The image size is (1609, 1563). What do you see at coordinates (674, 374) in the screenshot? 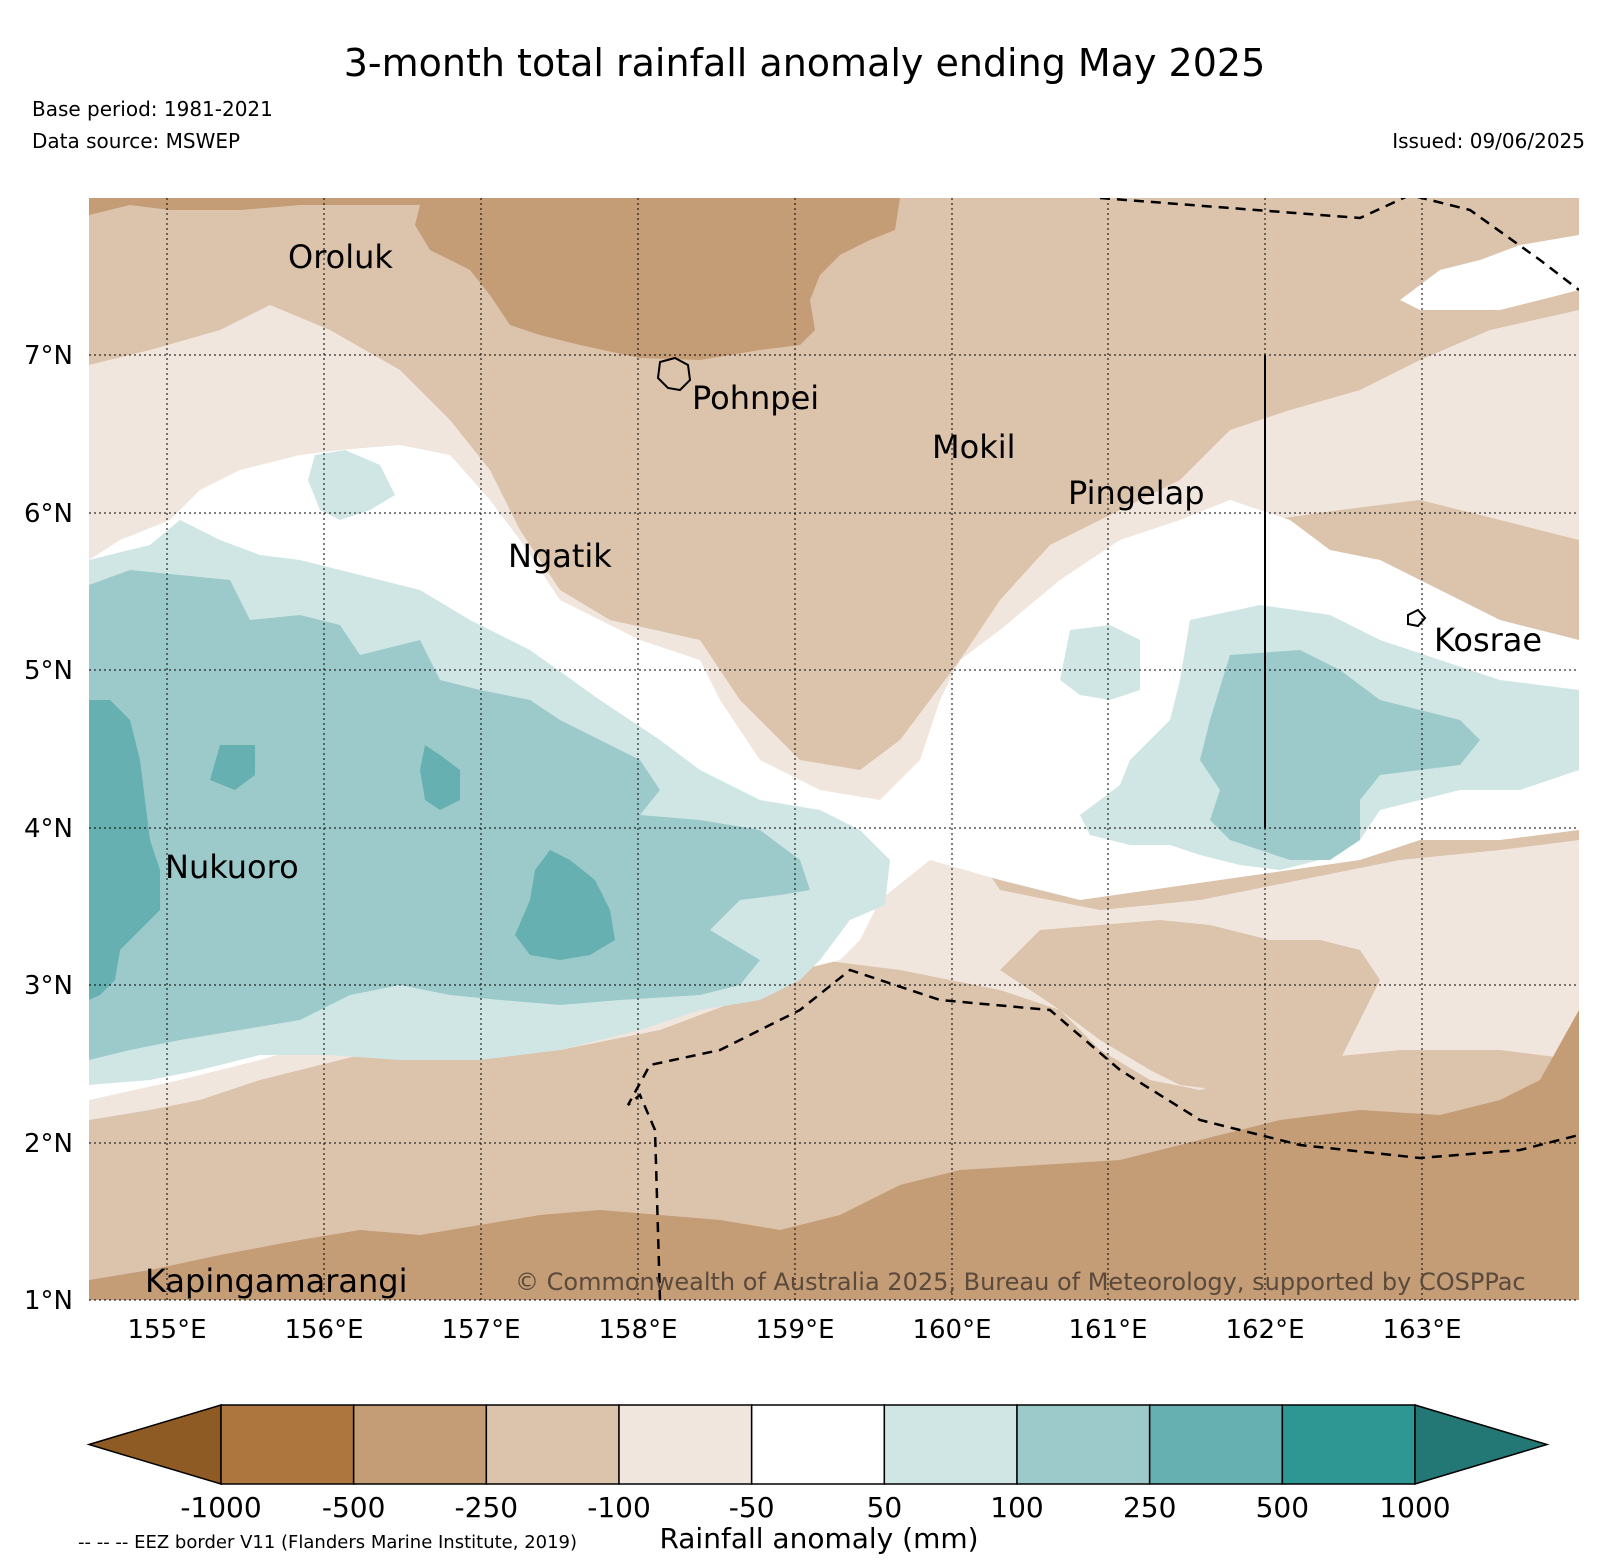
I see `pohnpei-island-outline` at bounding box center [674, 374].